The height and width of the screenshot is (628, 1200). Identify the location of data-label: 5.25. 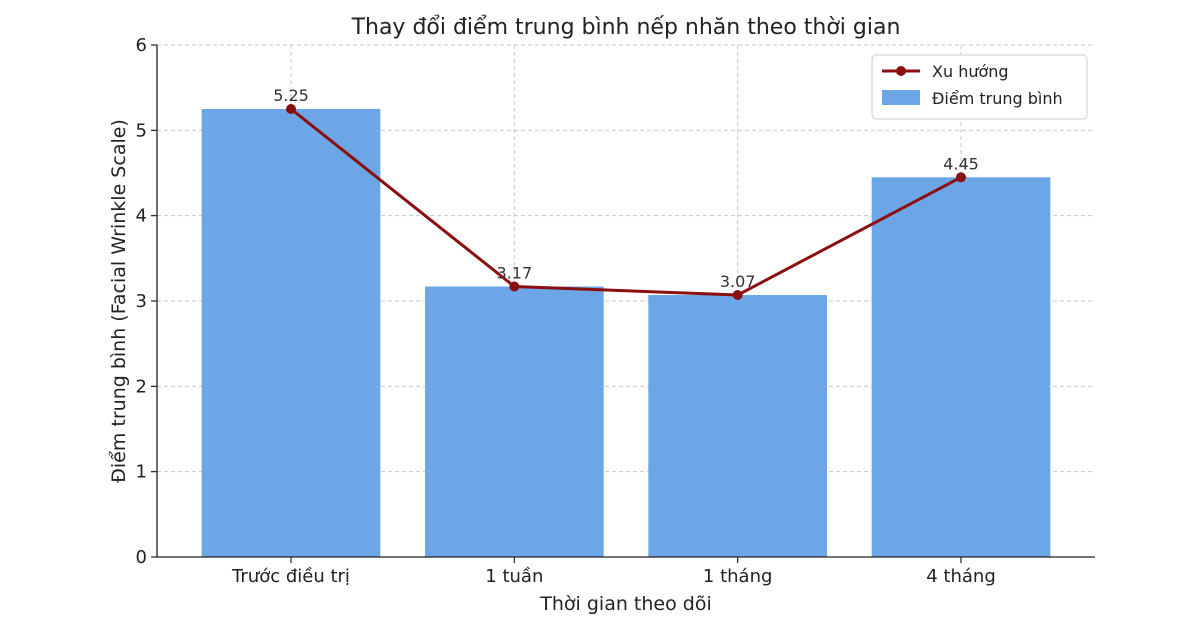
(291, 95).